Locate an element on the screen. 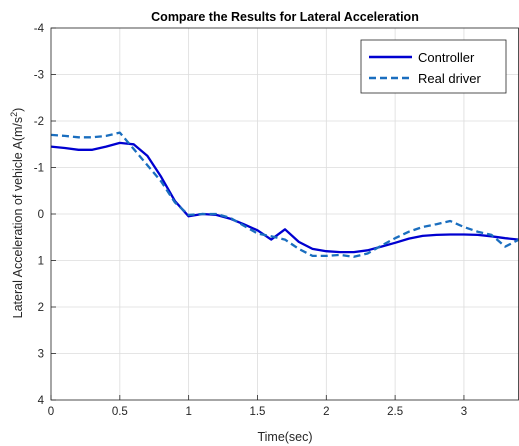  y-tick-label: 1 is located at coordinates (41, 262).